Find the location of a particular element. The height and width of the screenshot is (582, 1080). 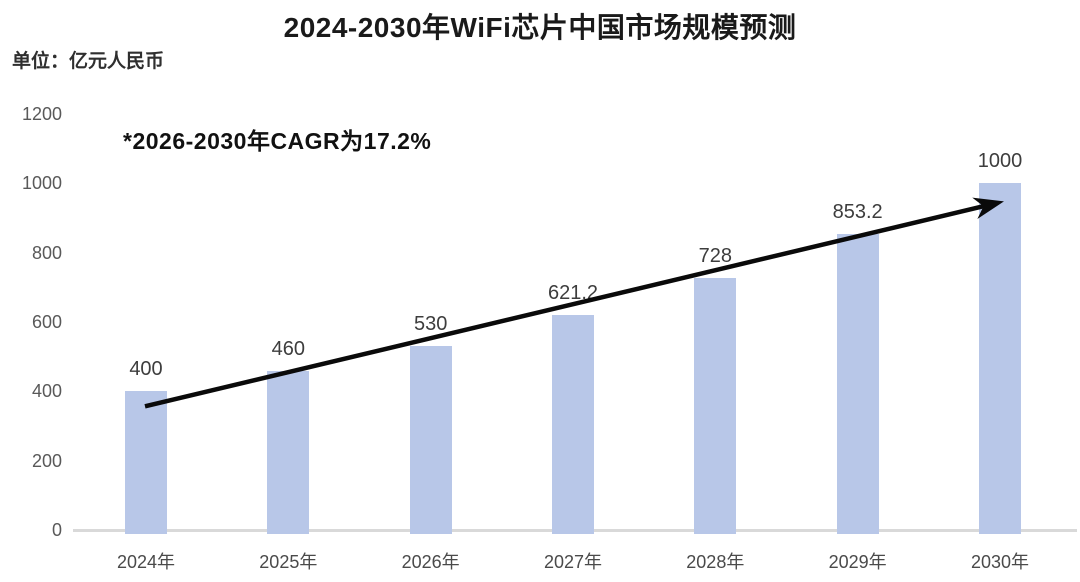

y-axis-tick-label: 800 is located at coordinates (46, 252).